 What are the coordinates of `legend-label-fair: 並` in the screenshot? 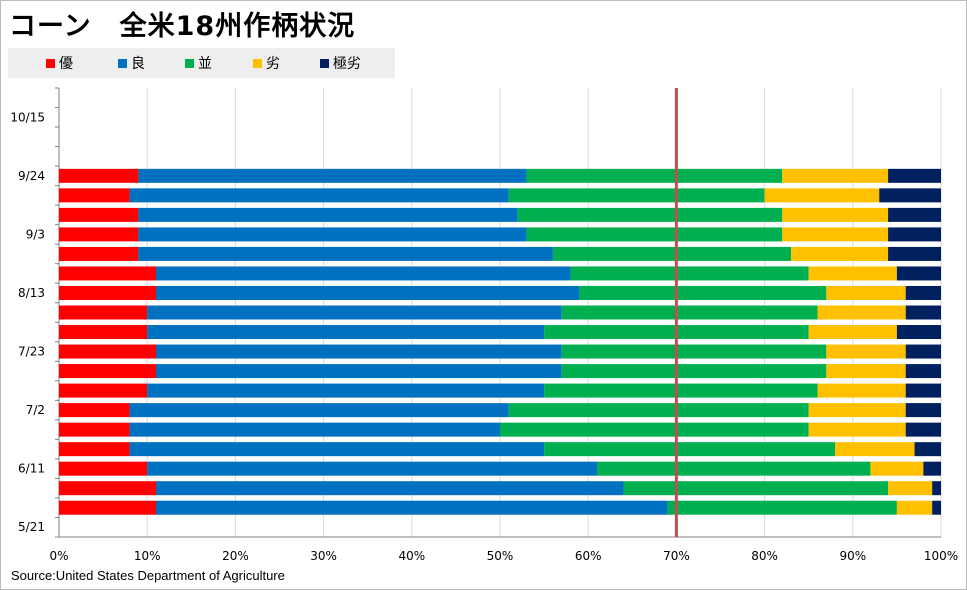 It's located at (205, 64).